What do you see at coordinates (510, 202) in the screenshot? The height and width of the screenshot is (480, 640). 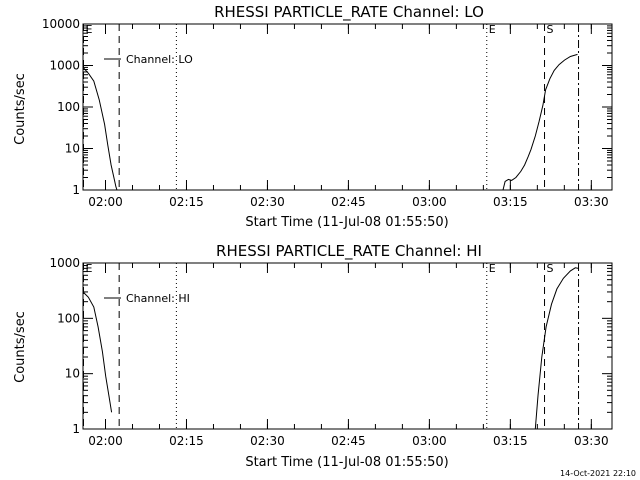 I see `panel-lo-xtick-label: 03:15` at bounding box center [510, 202].